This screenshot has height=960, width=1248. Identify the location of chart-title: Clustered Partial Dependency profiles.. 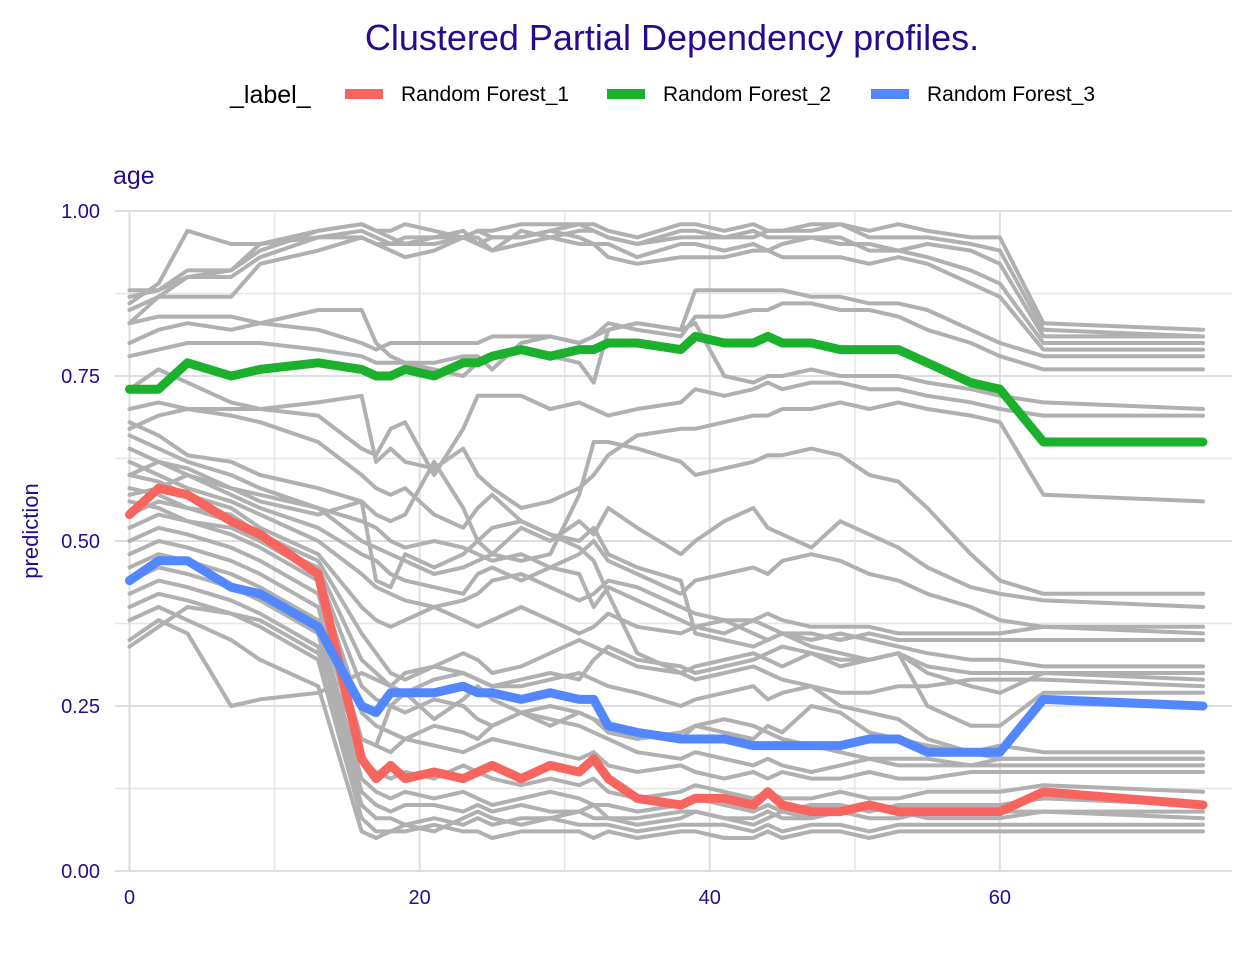
(672, 37).